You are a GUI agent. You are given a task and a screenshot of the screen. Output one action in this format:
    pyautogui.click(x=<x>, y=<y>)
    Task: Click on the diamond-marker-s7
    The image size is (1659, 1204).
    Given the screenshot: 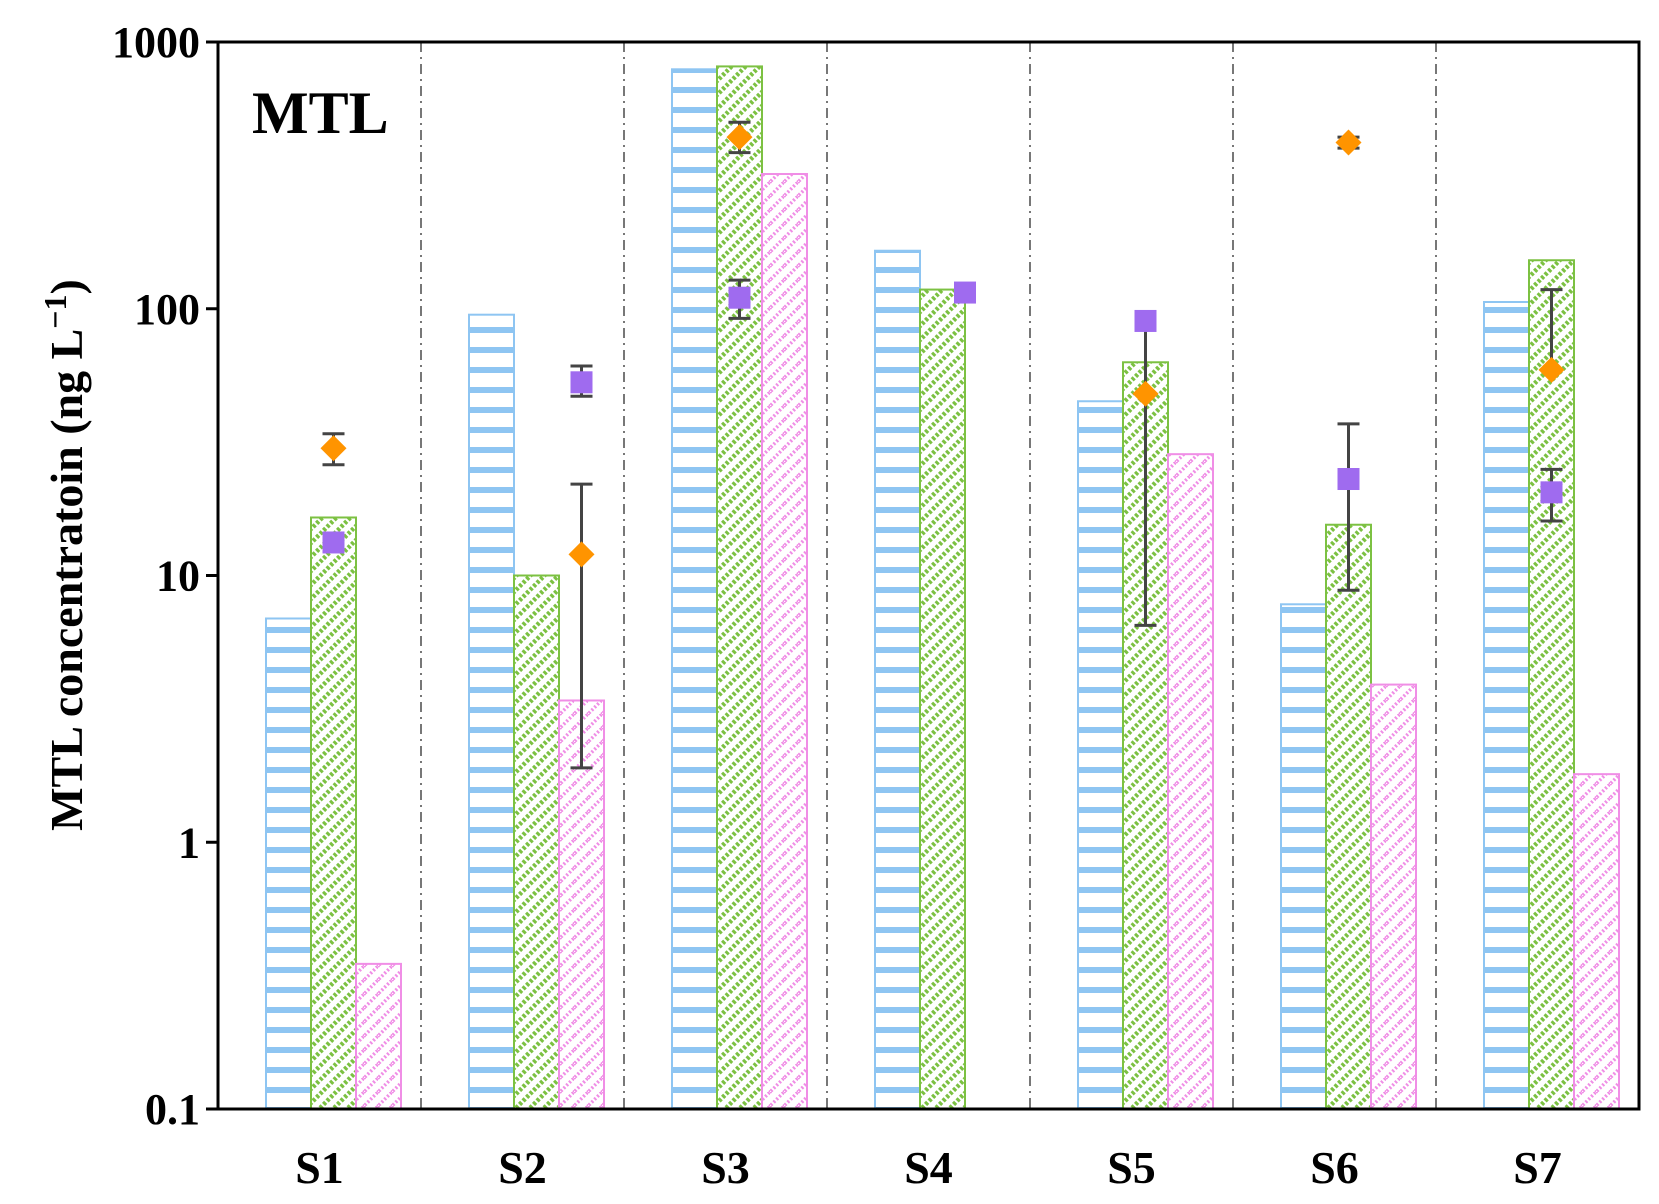 What is the action you would take?
    pyautogui.click(x=1551, y=369)
    